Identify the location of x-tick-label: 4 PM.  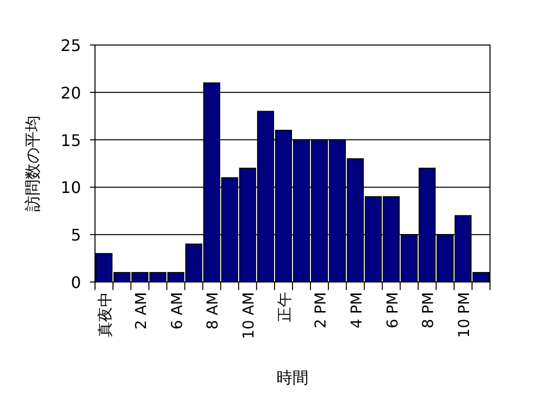
(356, 310).